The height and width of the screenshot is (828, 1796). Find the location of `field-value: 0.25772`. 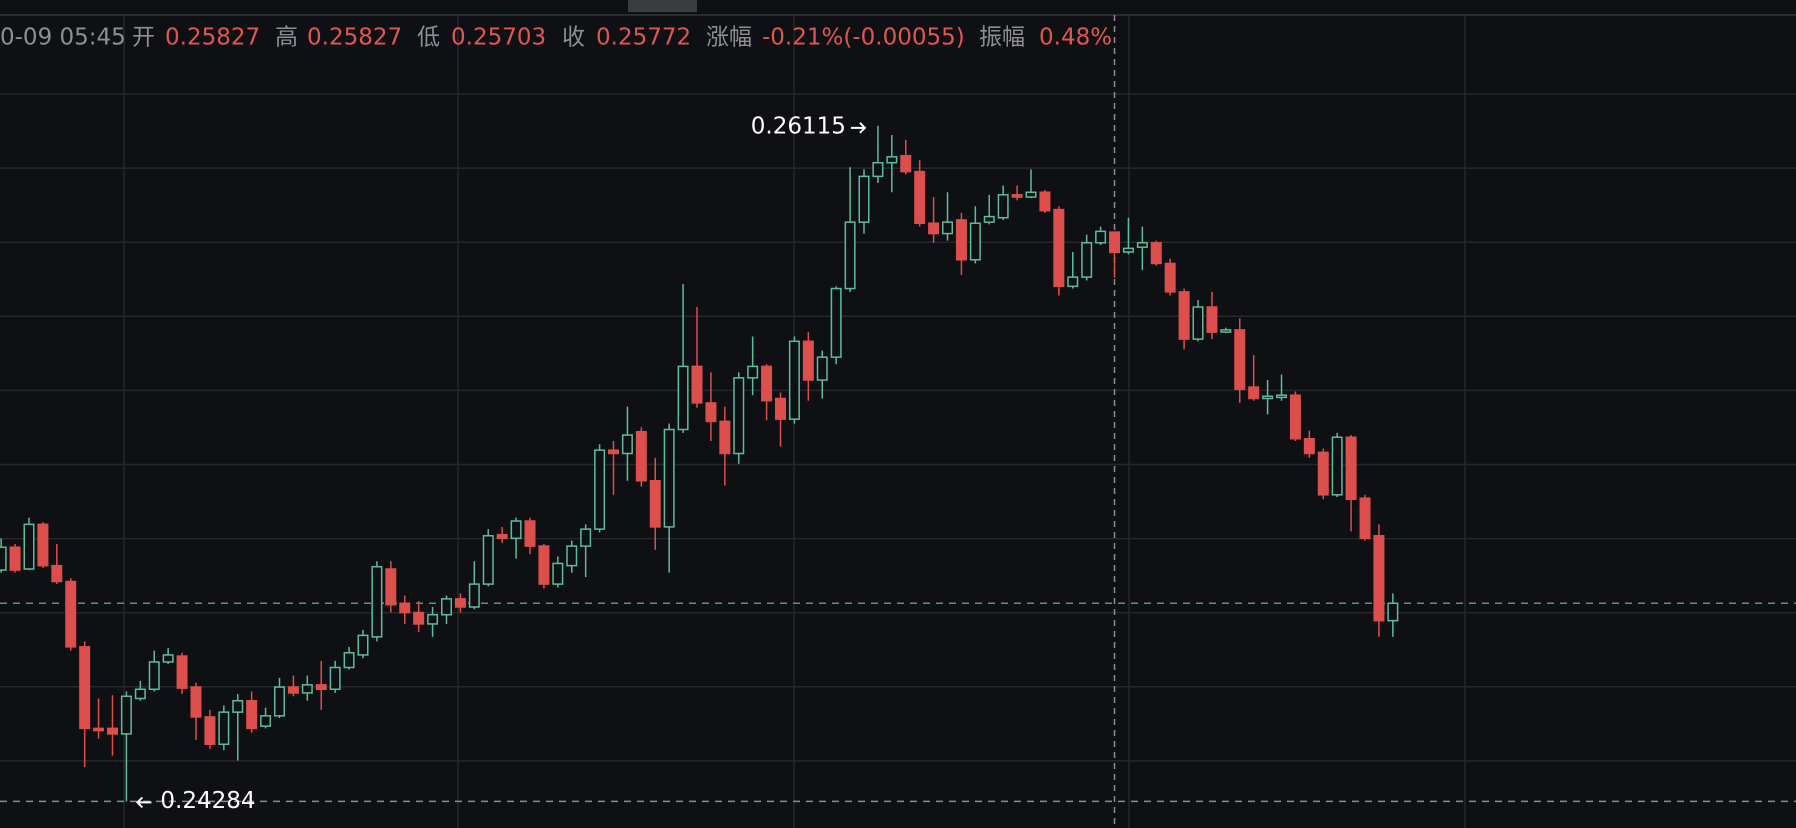

field-value: 0.25772 is located at coordinates (643, 38).